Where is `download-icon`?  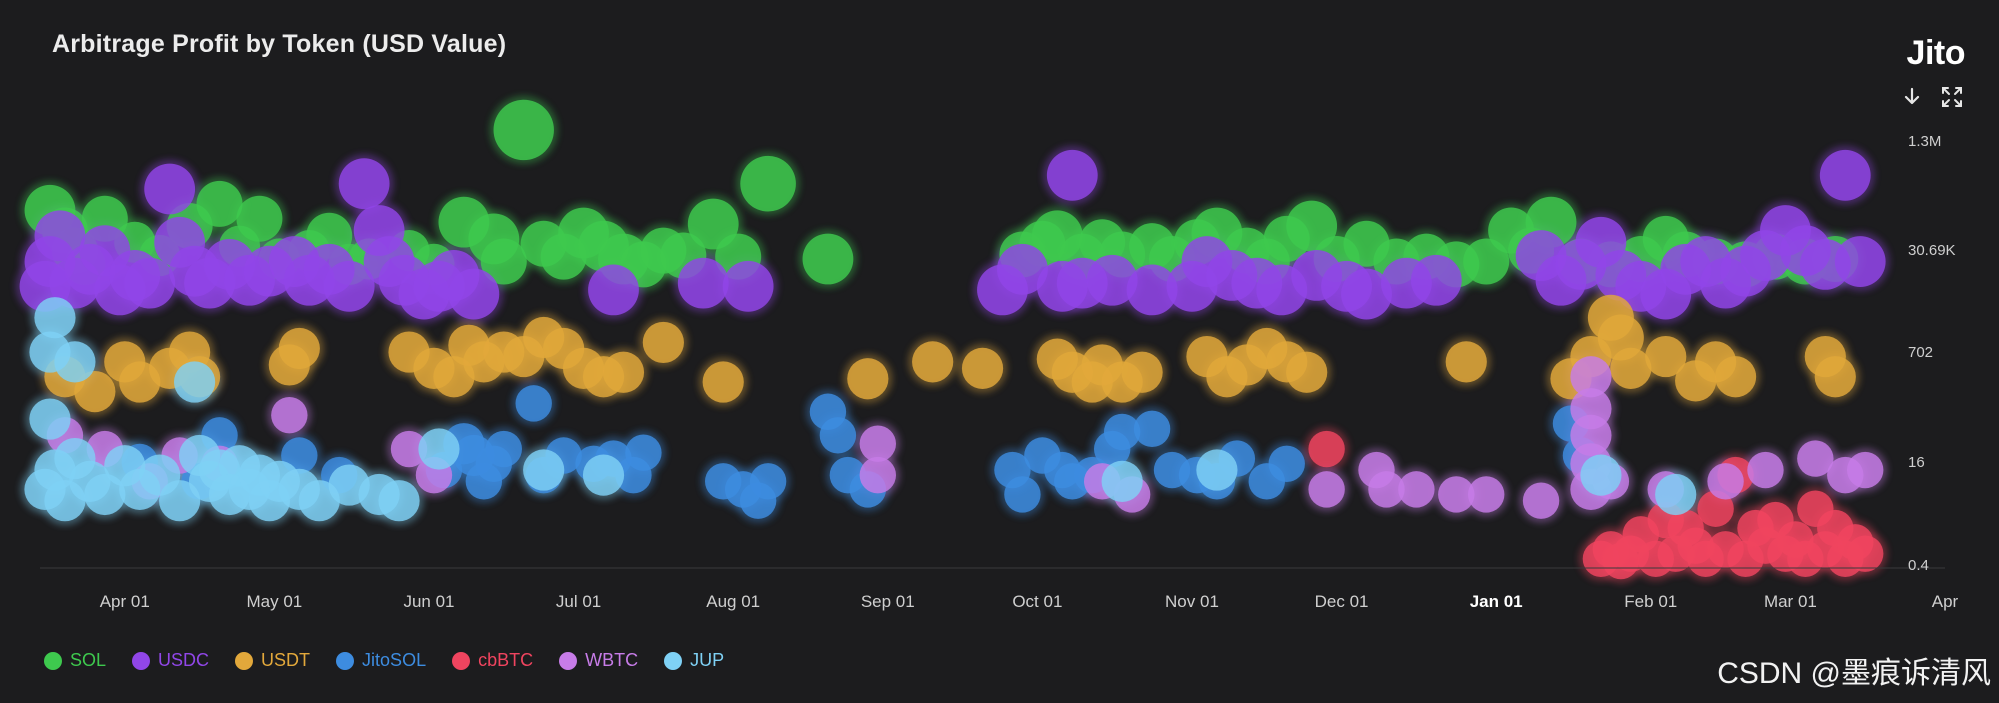
download-icon is located at coordinates (1912, 97).